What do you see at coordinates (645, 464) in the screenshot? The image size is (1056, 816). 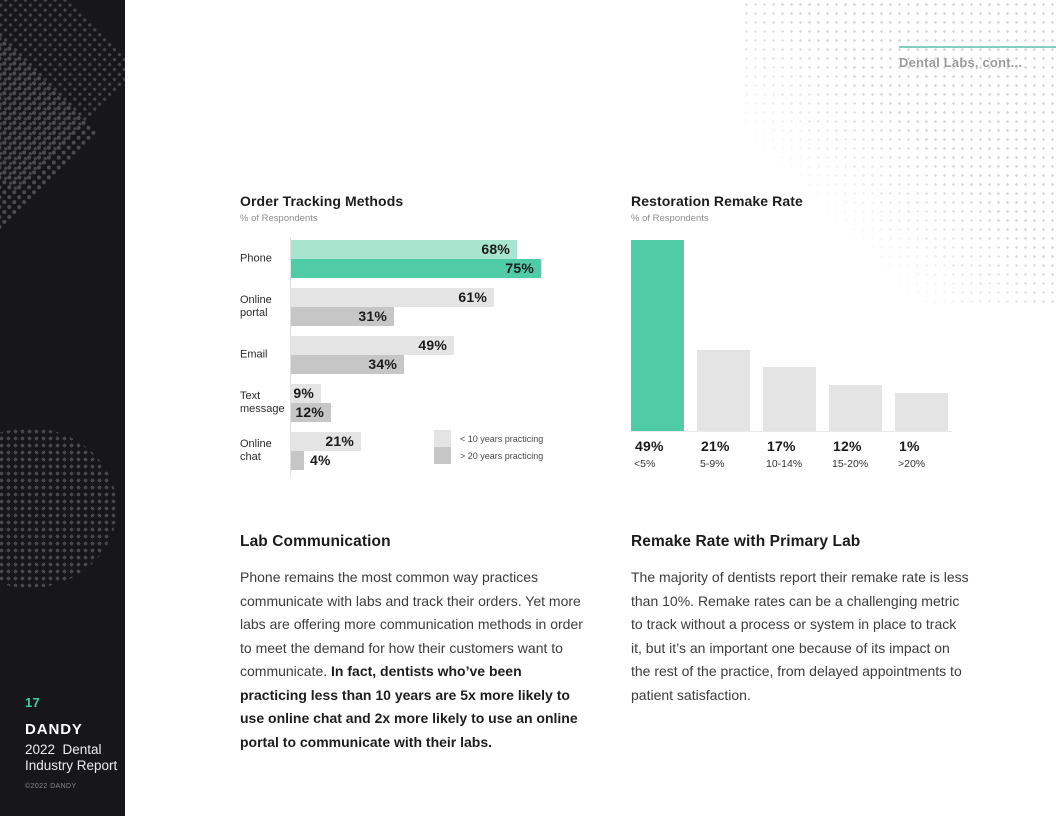 I see `category-label: <5%` at bounding box center [645, 464].